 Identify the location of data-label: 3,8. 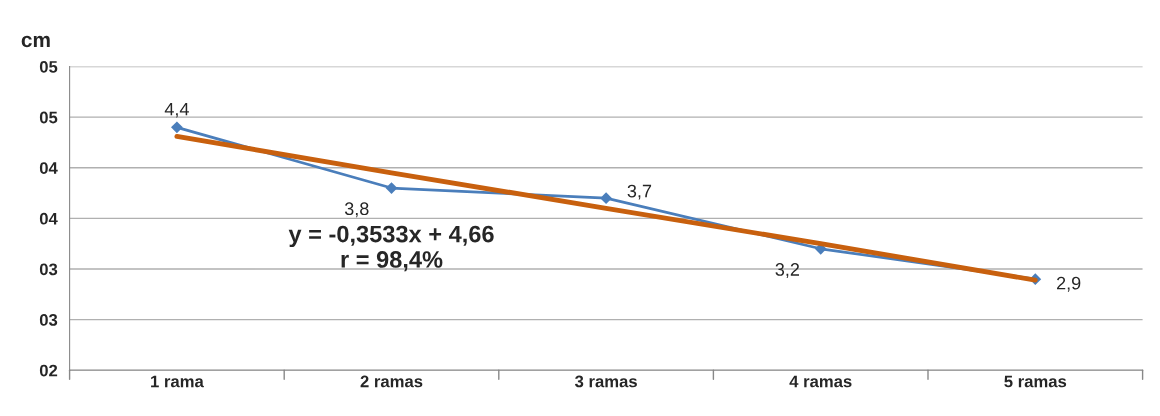
(356, 210).